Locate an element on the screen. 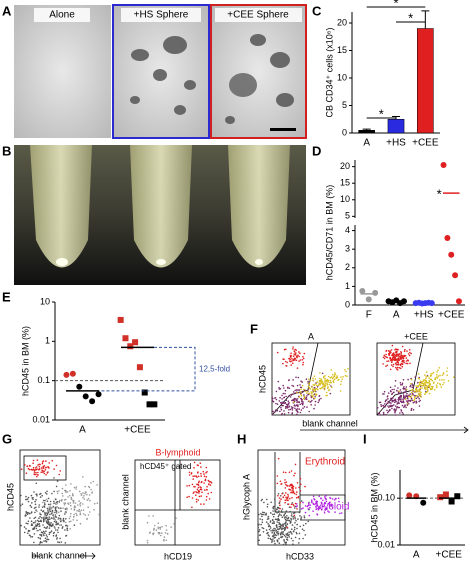 Image resolution: width=474 pixels, height=573 pixels. photo is located at coordinates (258, 71).